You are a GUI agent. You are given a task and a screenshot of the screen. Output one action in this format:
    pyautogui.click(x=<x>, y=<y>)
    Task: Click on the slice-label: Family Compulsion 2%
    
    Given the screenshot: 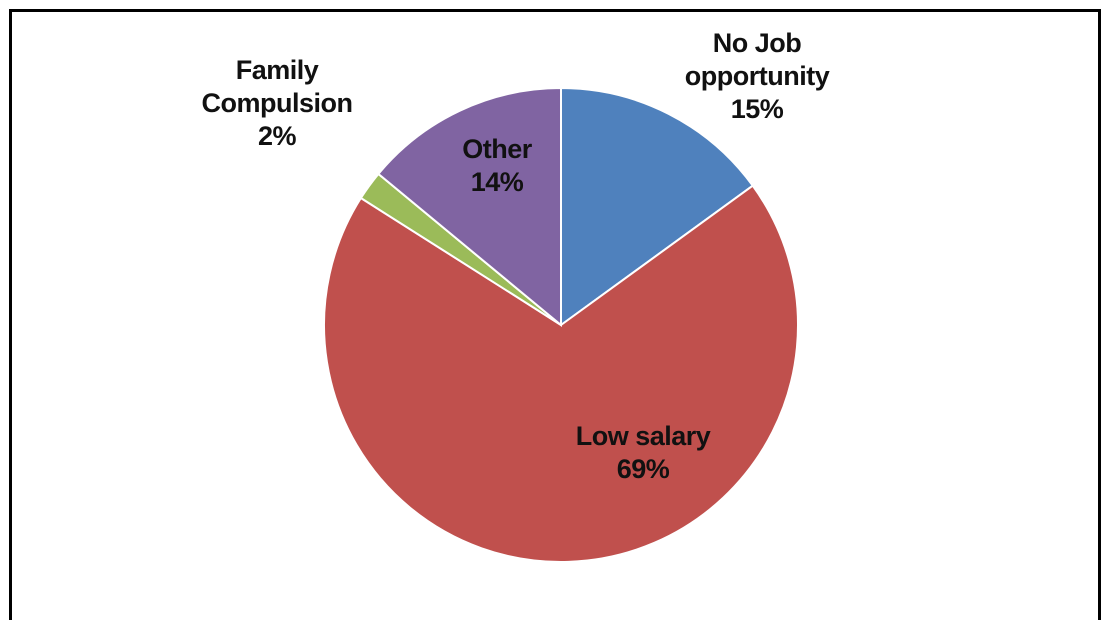 What is the action you would take?
    pyautogui.click(x=277, y=103)
    